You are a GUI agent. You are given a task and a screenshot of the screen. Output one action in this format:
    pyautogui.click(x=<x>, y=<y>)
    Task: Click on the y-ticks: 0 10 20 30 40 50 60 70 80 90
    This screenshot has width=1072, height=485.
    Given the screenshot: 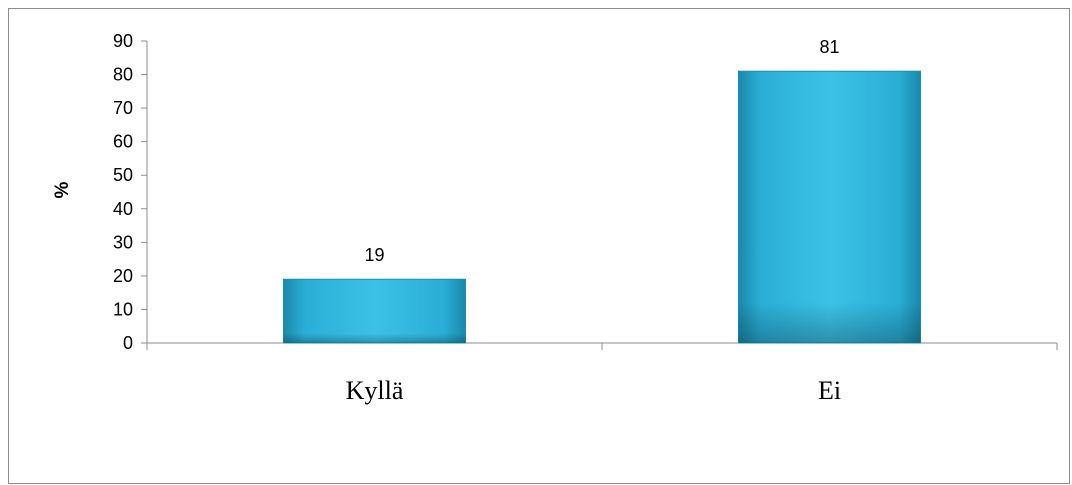 What is the action you would take?
    pyautogui.click(x=130, y=192)
    